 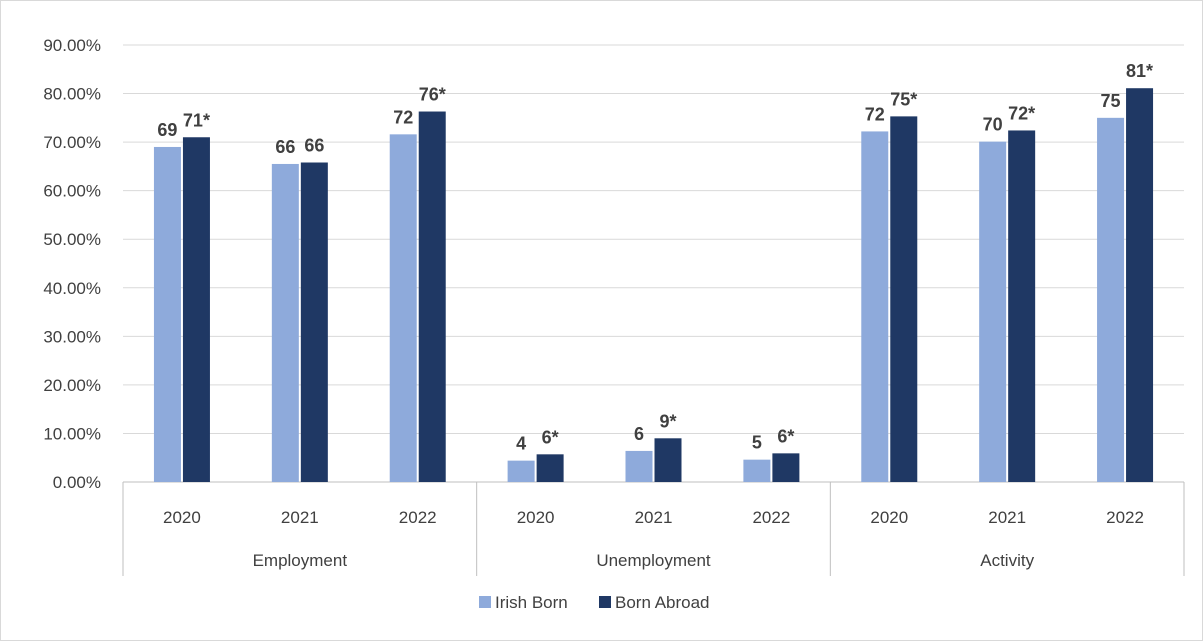 I want to click on data-label: 6, so click(x=639, y=434).